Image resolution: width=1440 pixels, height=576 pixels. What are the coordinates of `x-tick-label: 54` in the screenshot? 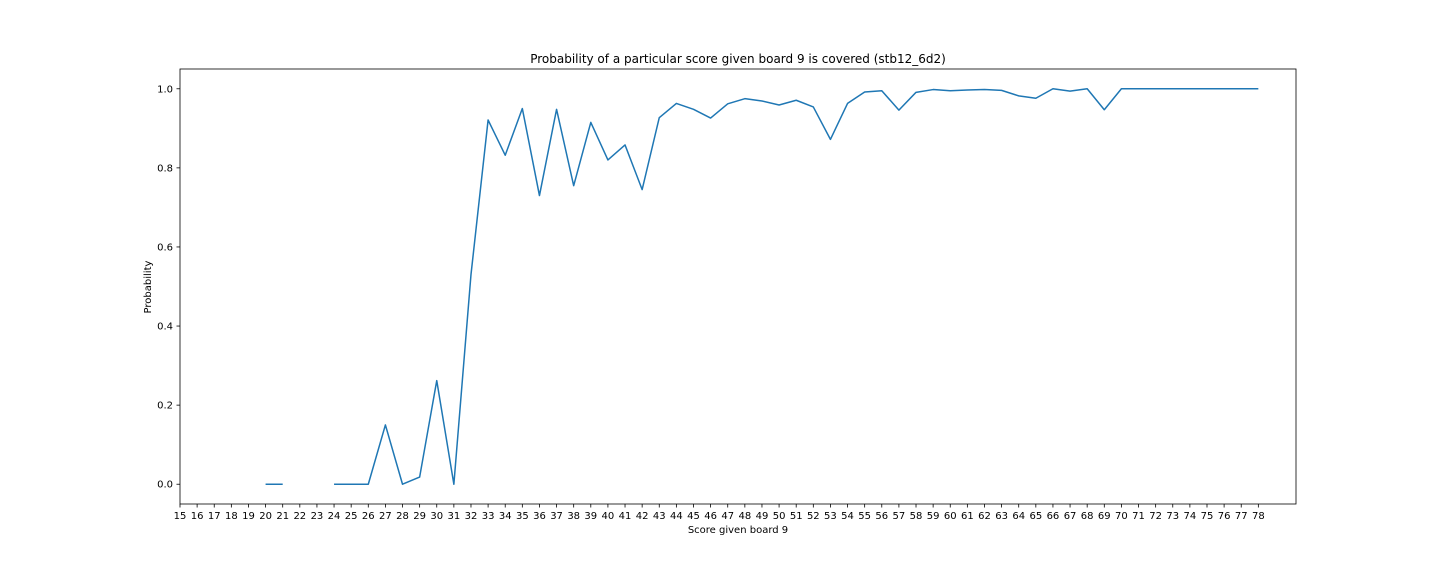 It's located at (847, 516).